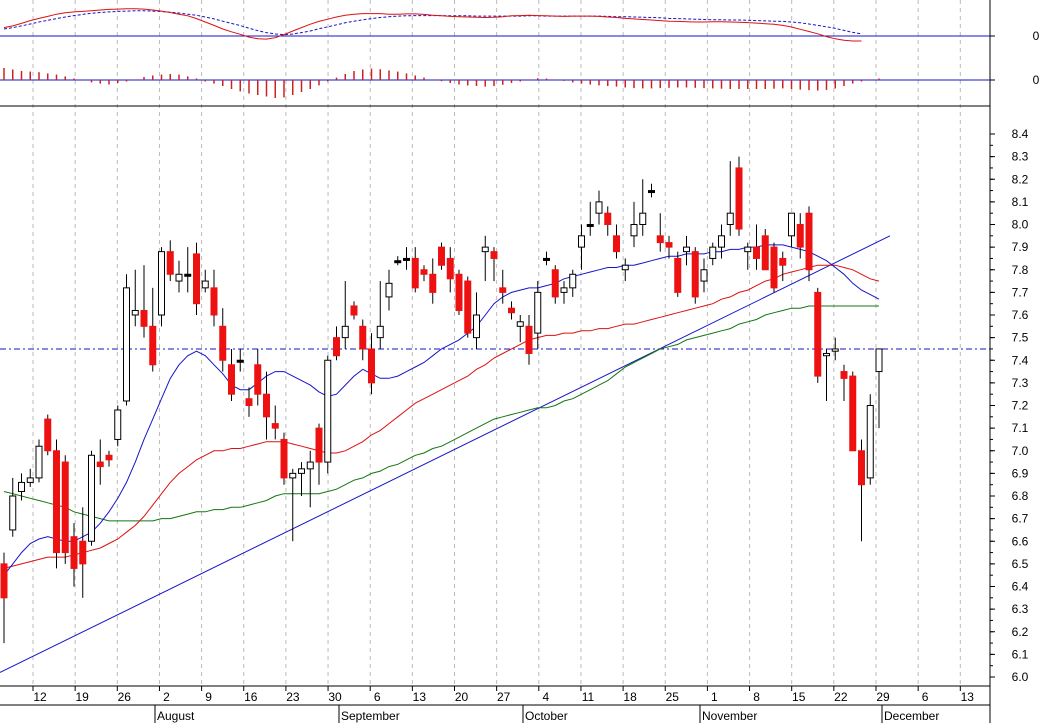 The height and width of the screenshot is (728, 1046). Describe the element at coordinates (208, 697) in the screenshot. I see `x-tick-label: 9` at that location.